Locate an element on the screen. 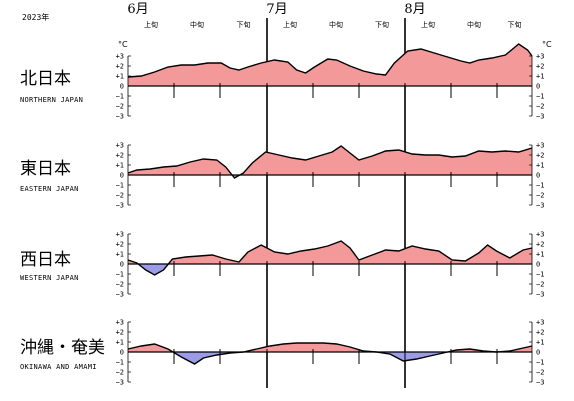 This screenshot has width=574, height=401. unit-label-right: °C is located at coordinates (547, 44).